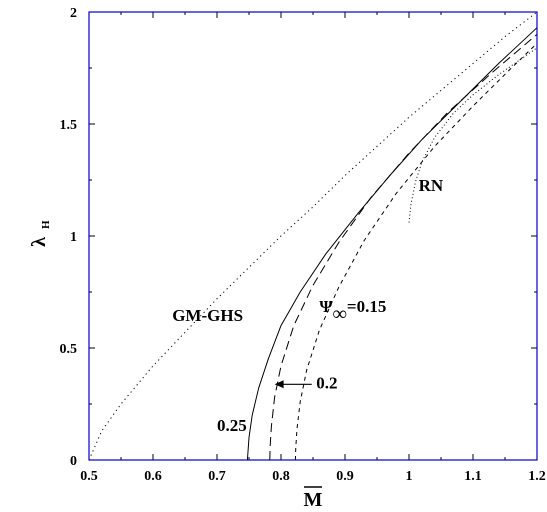 The width and height of the screenshot is (547, 512). What do you see at coordinates (473, 476) in the screenshot?
I see `x-tick-label: 1.1` at bounding box center [473, 476].